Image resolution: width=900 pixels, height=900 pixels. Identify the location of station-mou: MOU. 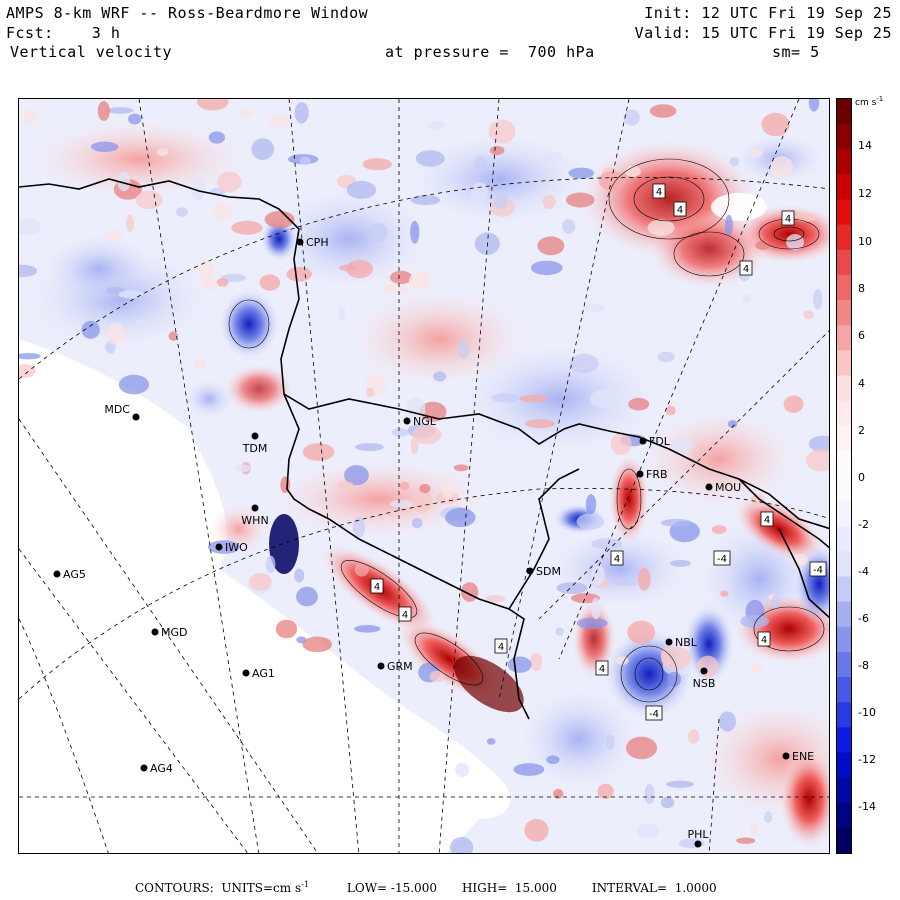
(723, 487).